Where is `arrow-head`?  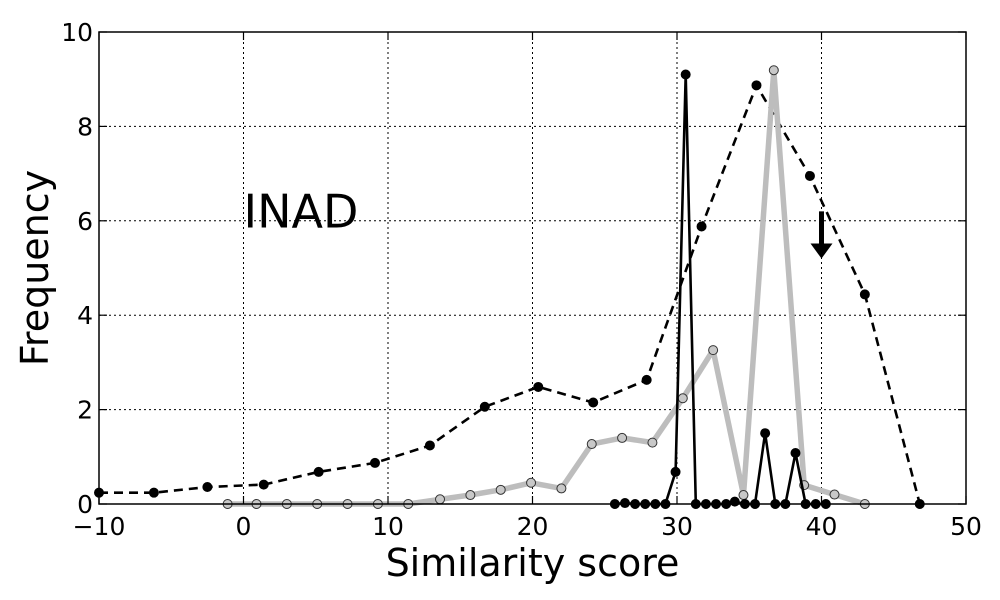 arrow-head is located at coordinates (821, 251).